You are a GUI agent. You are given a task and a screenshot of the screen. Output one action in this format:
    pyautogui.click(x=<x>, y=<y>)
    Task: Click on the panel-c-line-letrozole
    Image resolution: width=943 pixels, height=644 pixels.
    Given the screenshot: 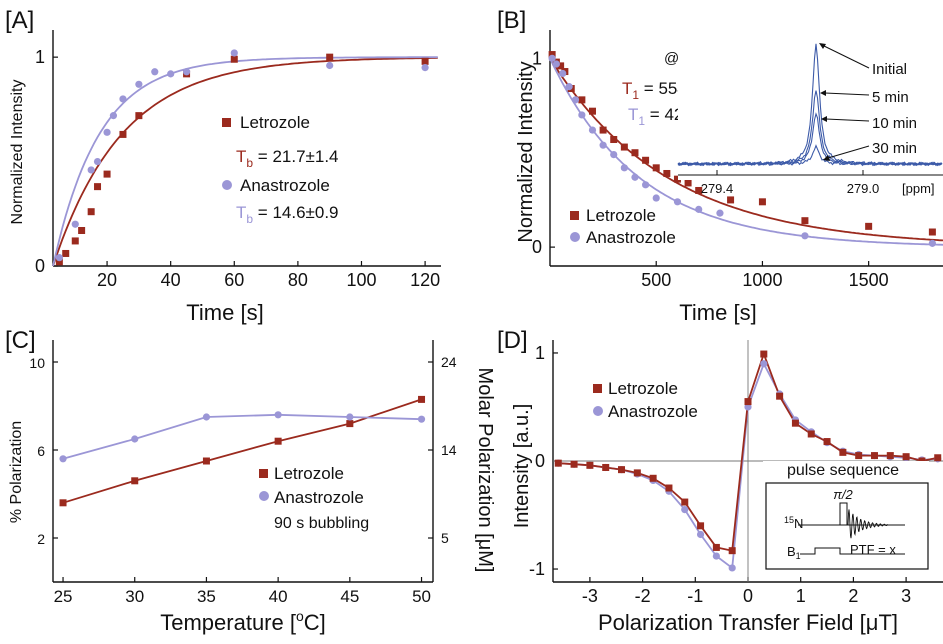 What is the action you would take?
    pyautogui.click(x=242, y=451)
    